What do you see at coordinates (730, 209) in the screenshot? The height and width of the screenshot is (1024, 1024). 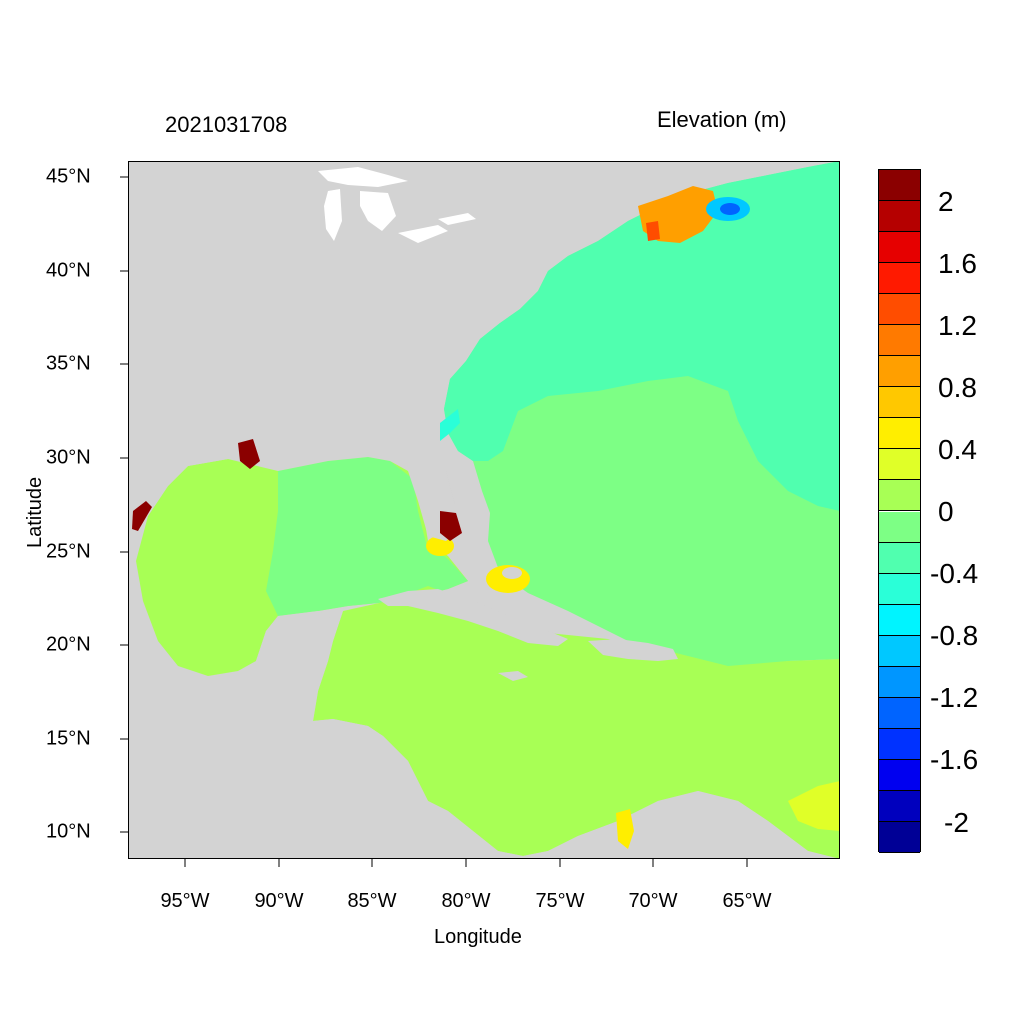 I see `bay-of-fundy-core` at bounding box center [730, 209].